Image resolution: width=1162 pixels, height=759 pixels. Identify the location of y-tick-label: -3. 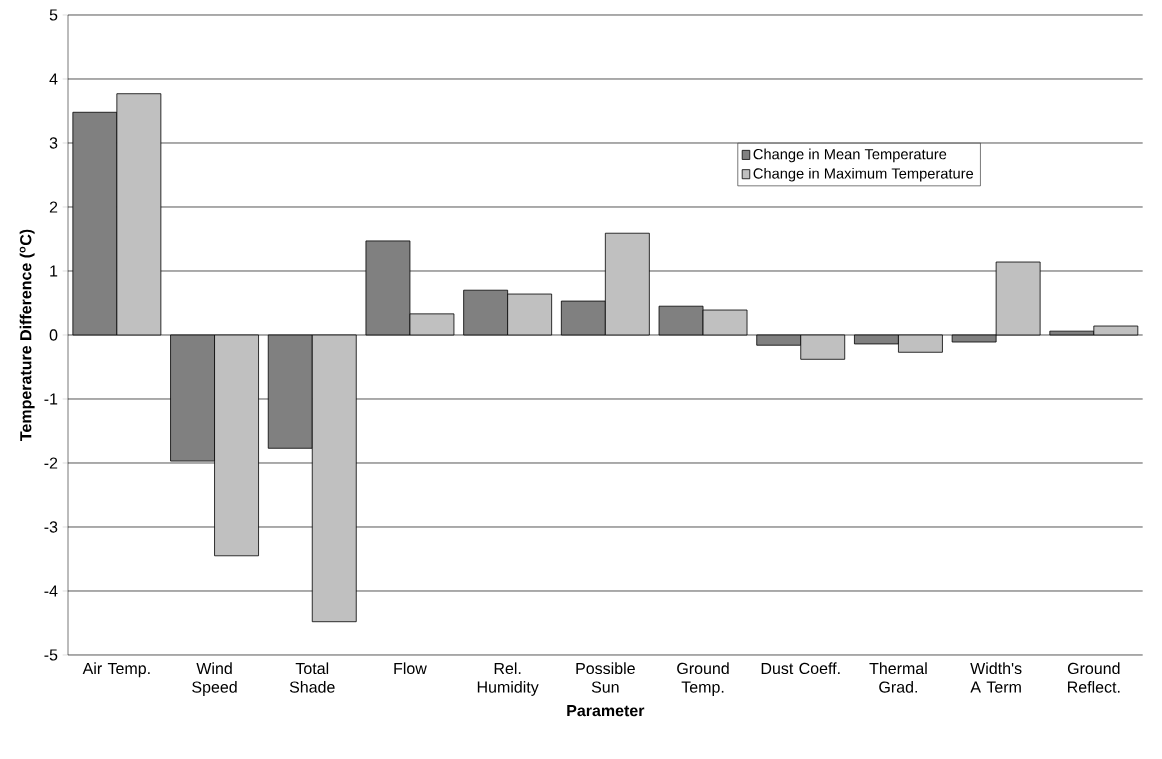
(51, 527).